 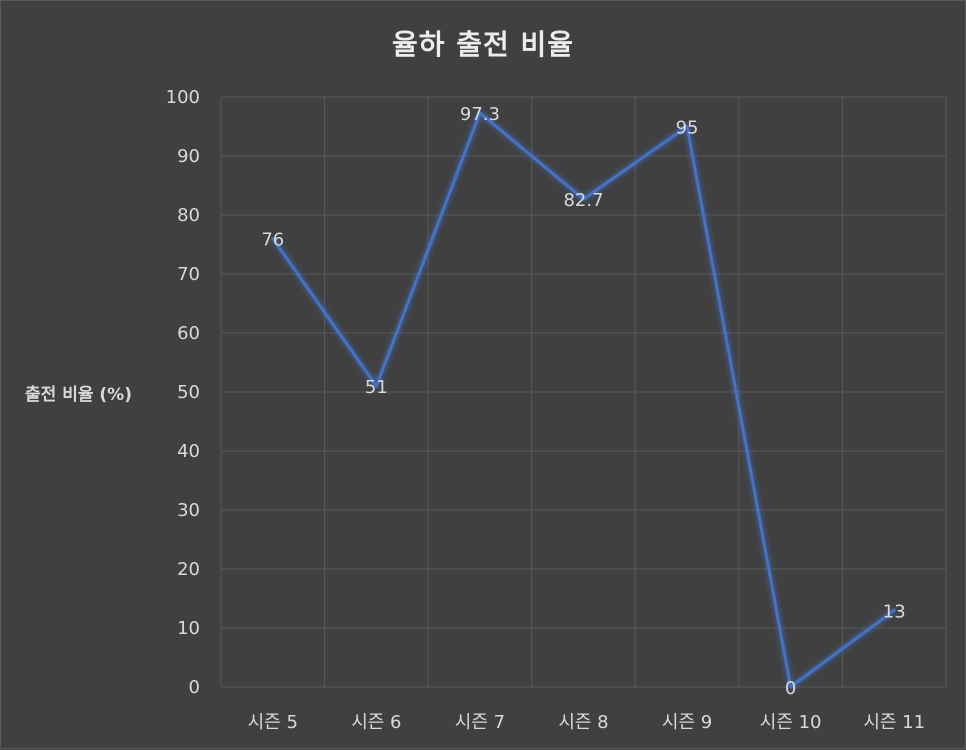 I want to click on y-tick-label: 80, so click(x=188, y=215).